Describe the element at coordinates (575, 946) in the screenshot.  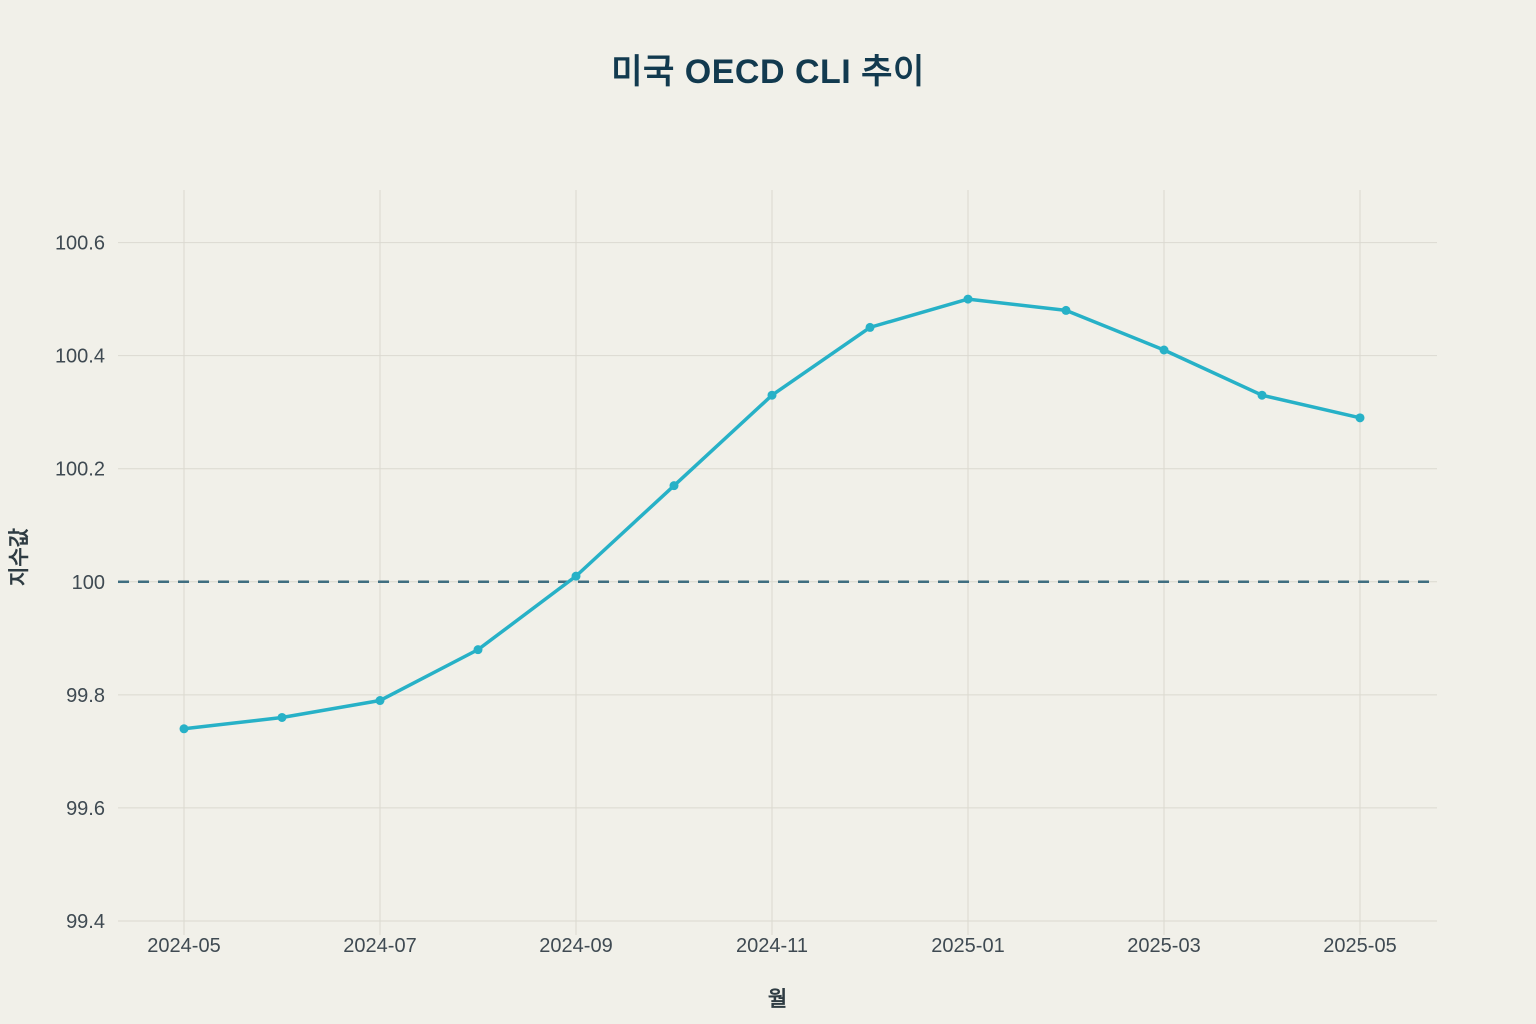
I see `x-tick-label: 2024-09` at that location.